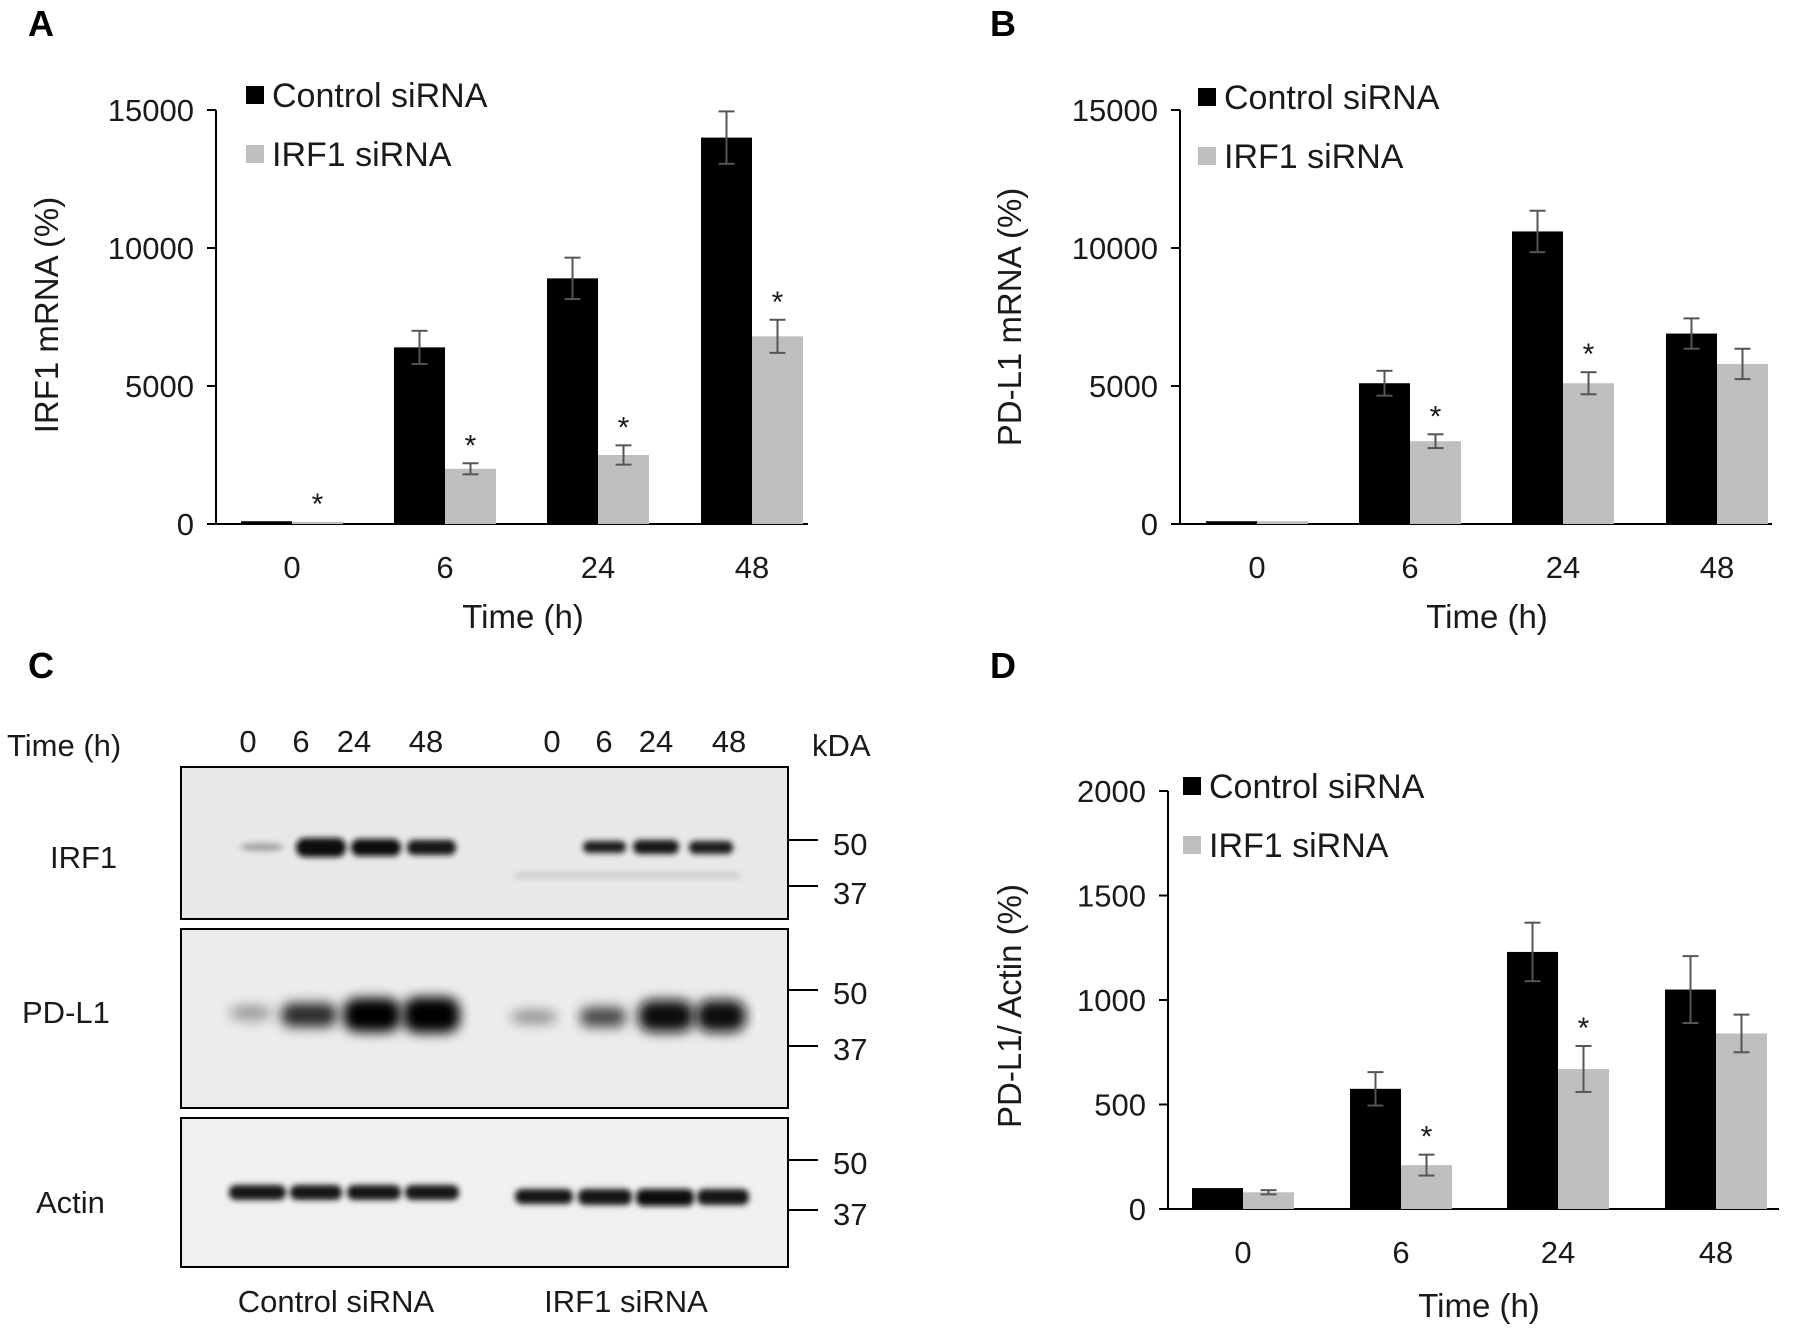  I want to click on y-tick-label: 2000, so click(1111, 791).